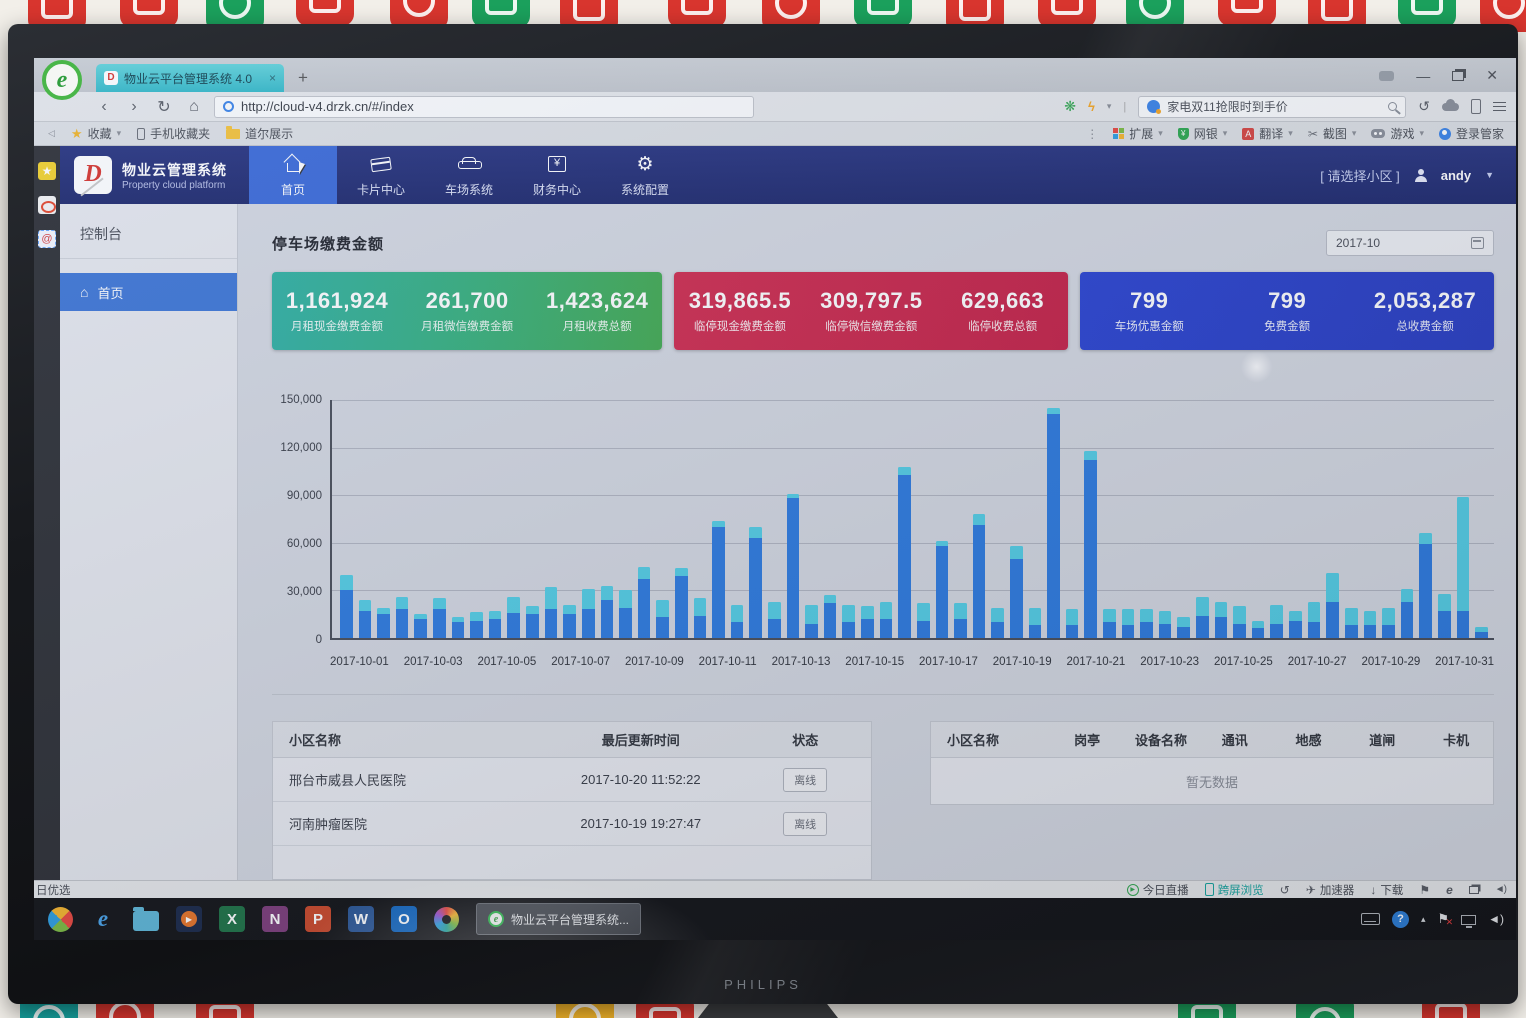 Image resolution: width=1526 pixels, height=1018 pixels. What do you see at coordinates (1360, 176) in the screenshot?
I see `select-community-button: [ 请选择小区 ]` at bounding box center [1360, 176].